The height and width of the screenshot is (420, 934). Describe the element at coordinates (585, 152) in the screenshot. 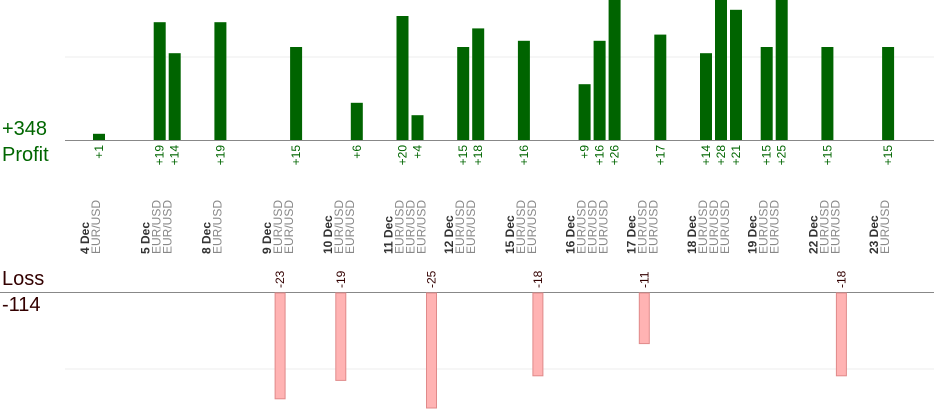

I see `profit-value-label: +9` at that location.